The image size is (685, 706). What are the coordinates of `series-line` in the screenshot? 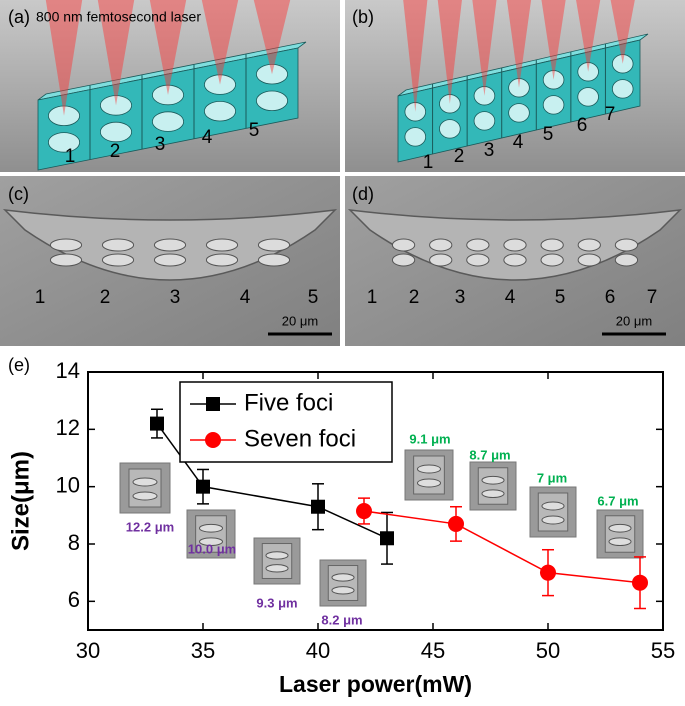 It's located at (502, 547).